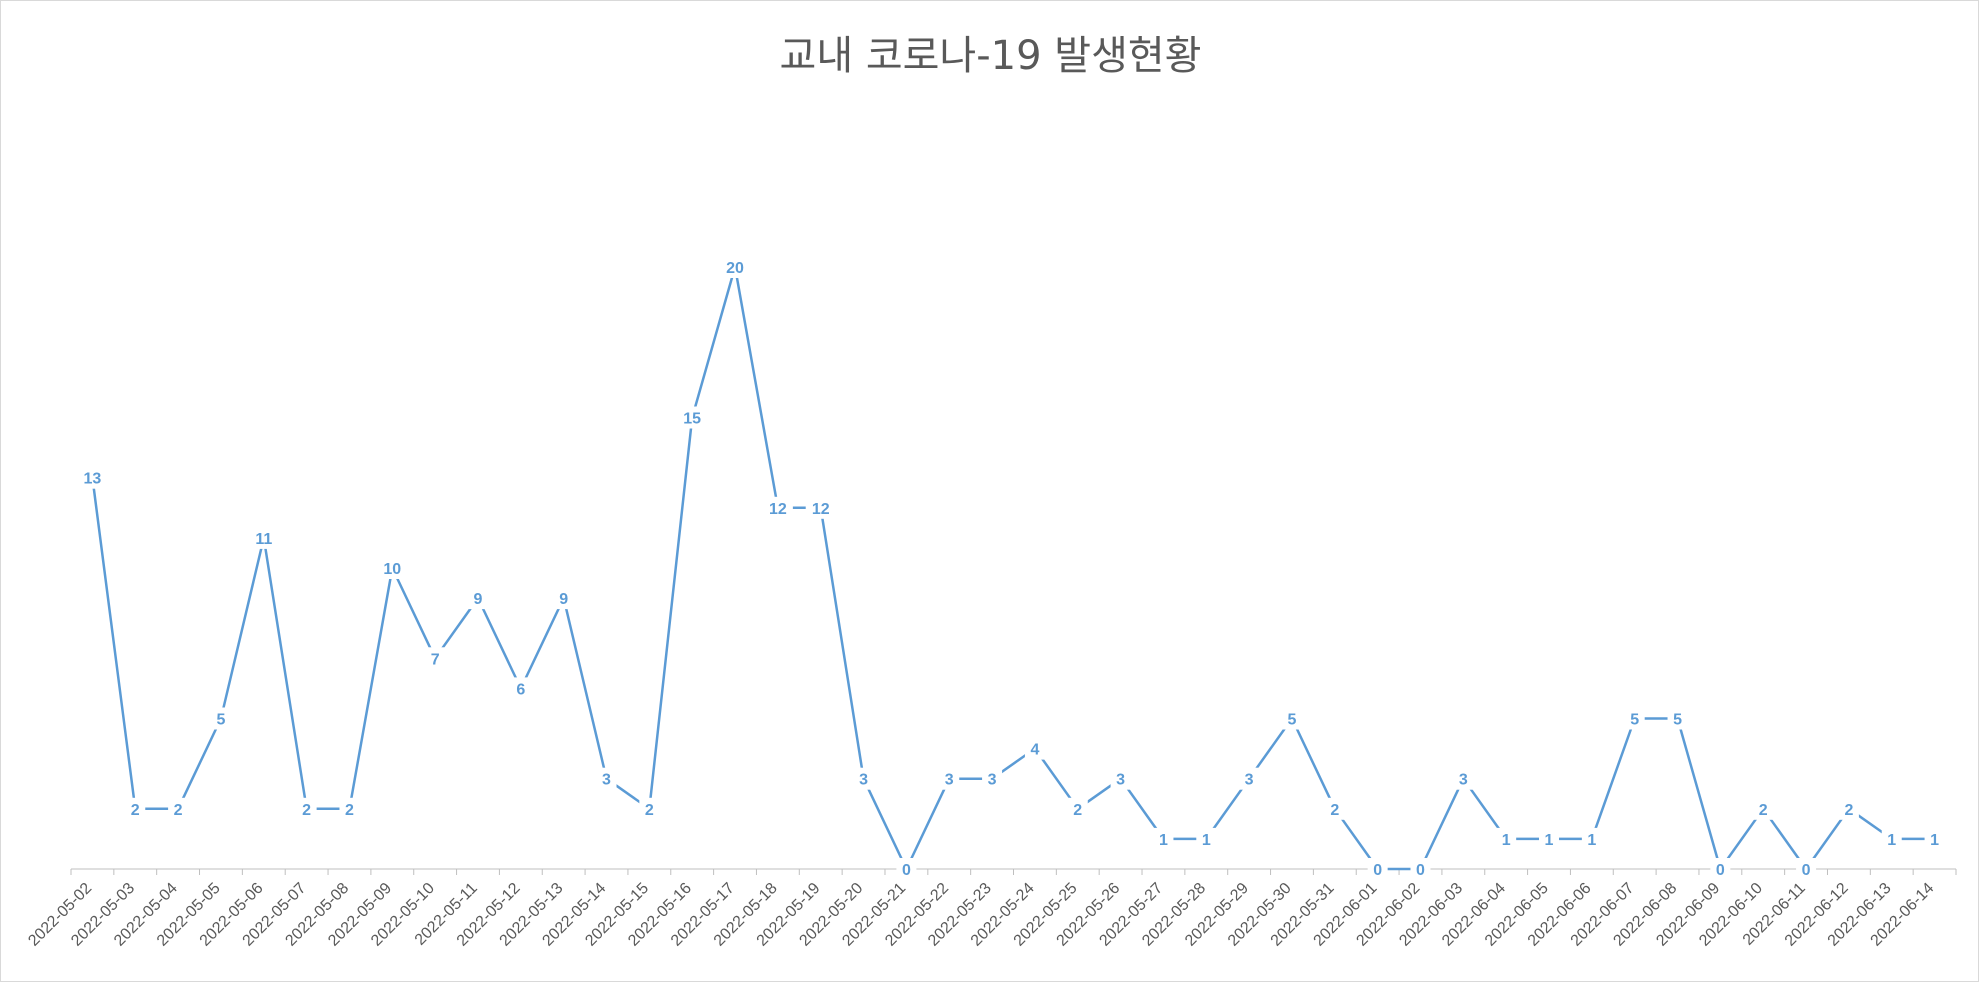  I want to click on data-label: 6, so click(520, 688).